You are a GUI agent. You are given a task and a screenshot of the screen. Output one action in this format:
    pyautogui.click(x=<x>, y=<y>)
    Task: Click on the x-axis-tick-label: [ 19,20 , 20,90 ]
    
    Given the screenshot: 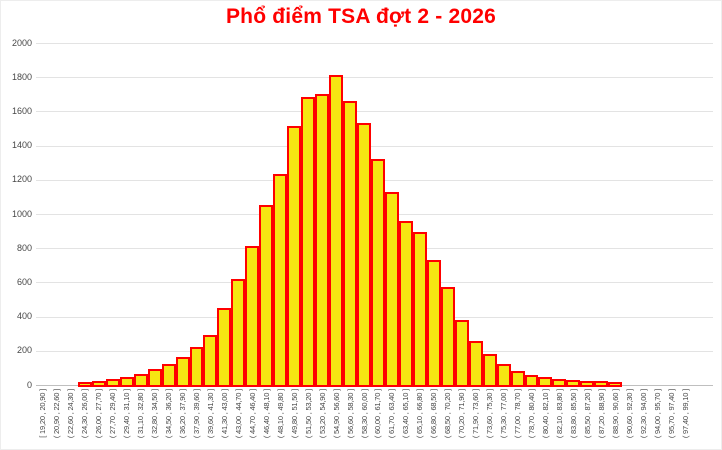 What is the action you would take?
    pyautogui.click(x=43, y=413)
    